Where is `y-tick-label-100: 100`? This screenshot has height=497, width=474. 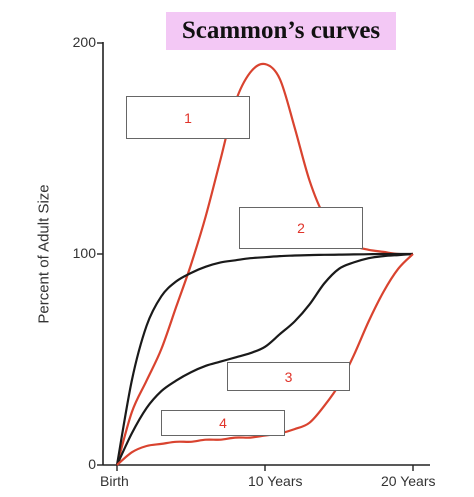 y-tick-label-100: 100 is located at coordinates (84, 253).